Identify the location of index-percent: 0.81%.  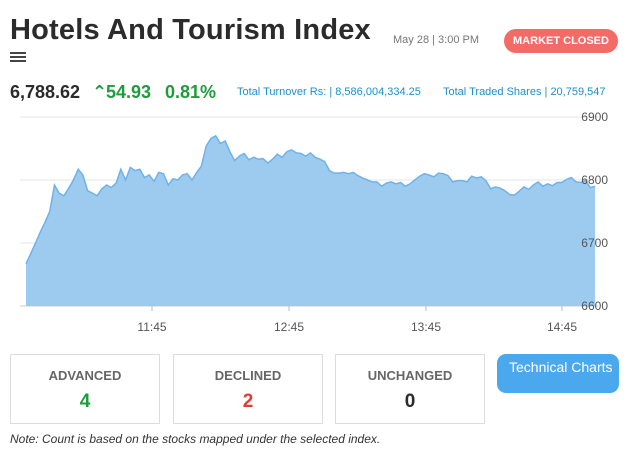
(191, 92).